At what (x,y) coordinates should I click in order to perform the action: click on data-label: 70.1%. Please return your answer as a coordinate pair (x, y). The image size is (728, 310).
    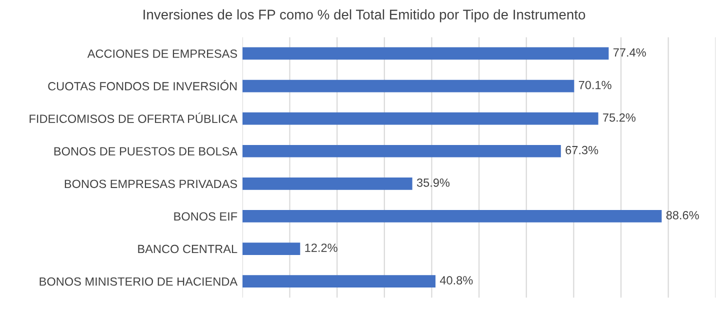
    Looking at the image, I should click on (595, 85).